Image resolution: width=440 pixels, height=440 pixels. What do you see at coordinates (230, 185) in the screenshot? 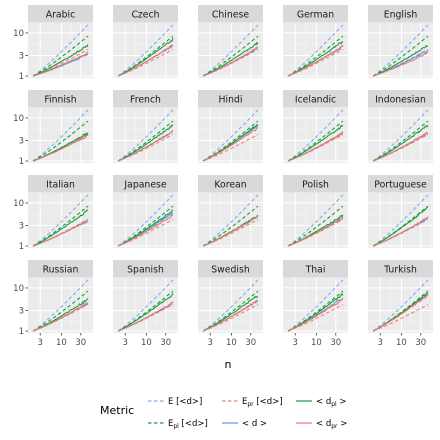
I see `strip-label: Korean` at bounding box center [230, 185].